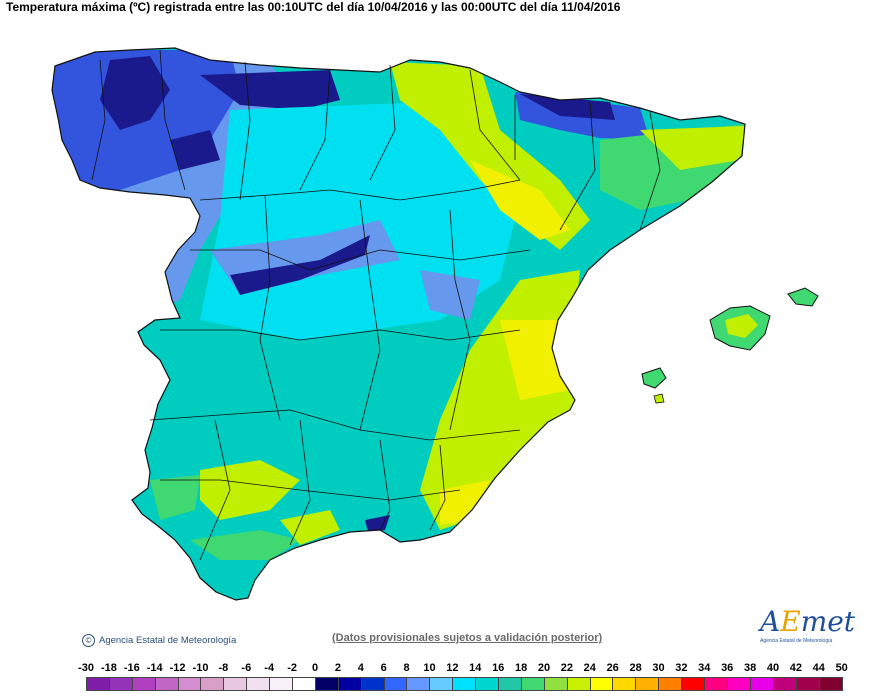  Describe the element at coordinates (337, 668) in the screenshot. I see `legend-label: 2` at that location.